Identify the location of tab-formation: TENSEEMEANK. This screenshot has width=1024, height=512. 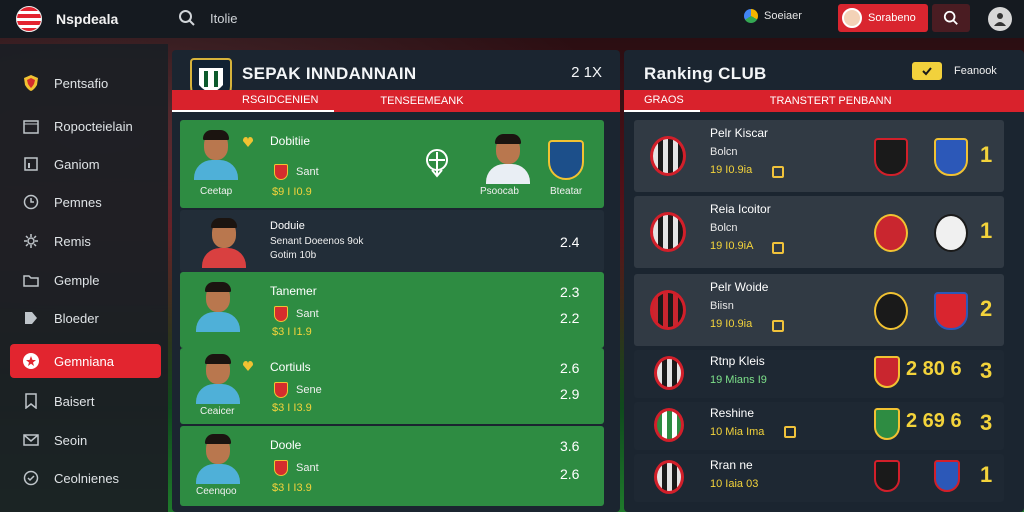
(422, 101).